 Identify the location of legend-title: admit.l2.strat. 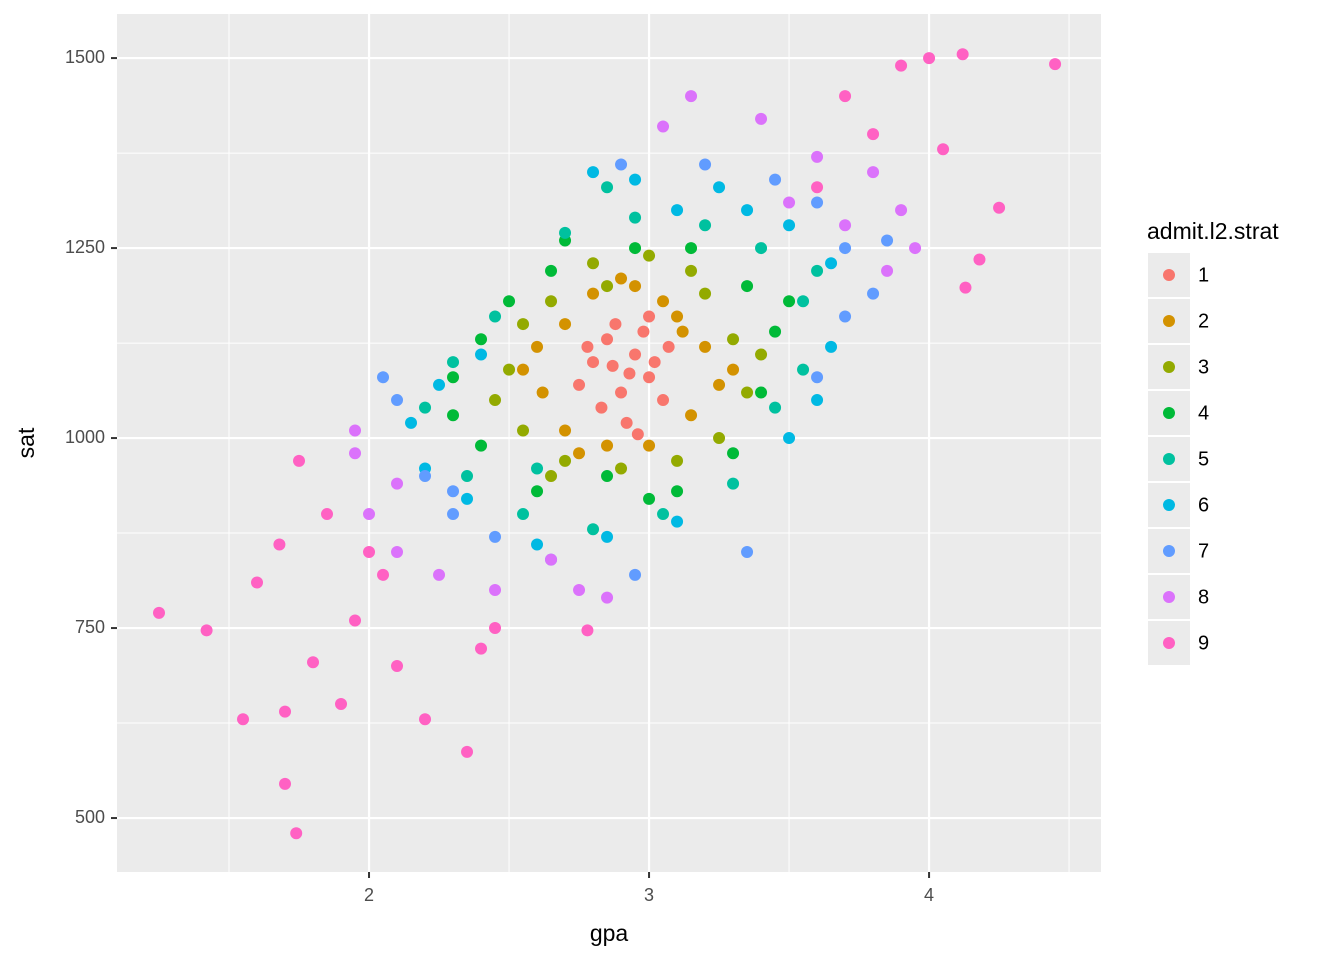
(1213, 231).